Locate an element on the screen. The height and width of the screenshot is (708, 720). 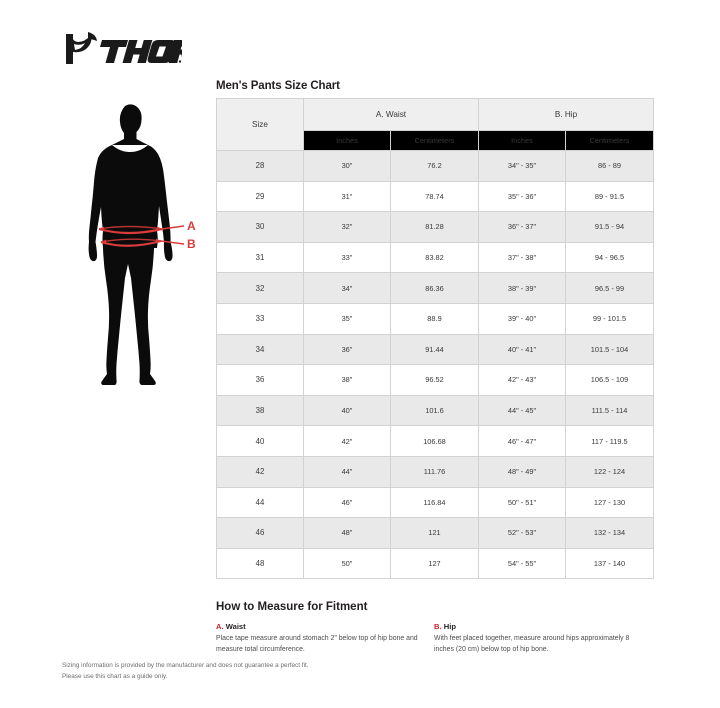
how-to-label-hip: B. Hip is located at coordinates (537, 626).